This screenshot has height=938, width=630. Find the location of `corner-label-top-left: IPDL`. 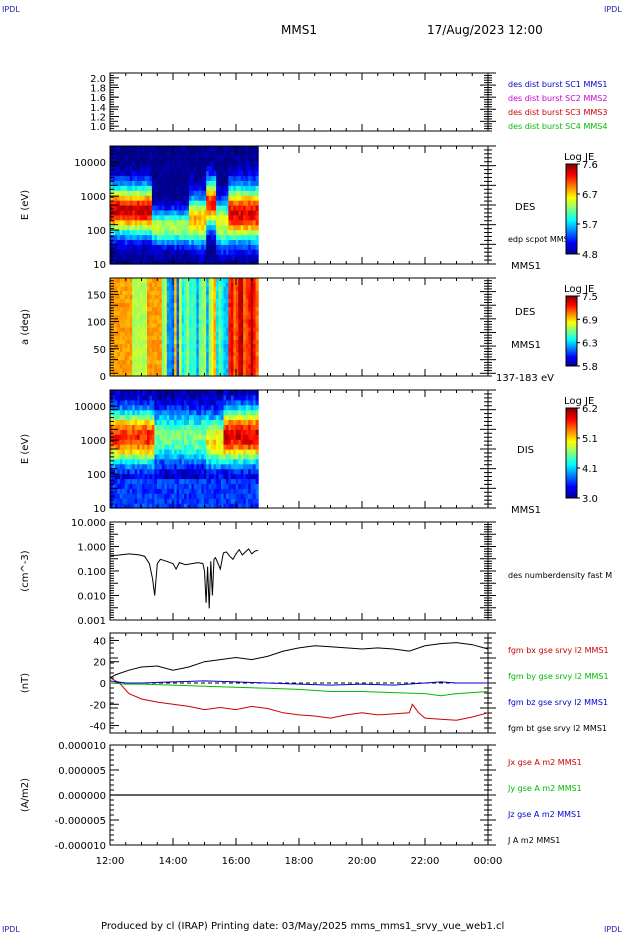

corner-label-top-left: IPDL is located at coordinates (11, 9).